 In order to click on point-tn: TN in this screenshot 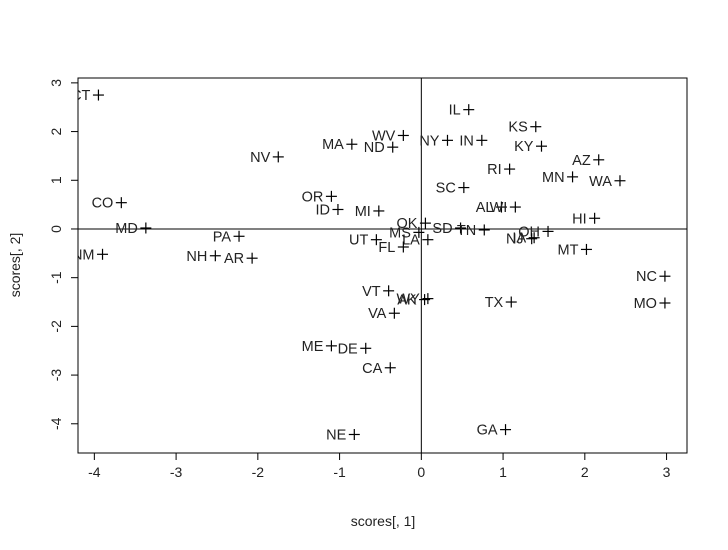, I will do `click(473, 231)`.